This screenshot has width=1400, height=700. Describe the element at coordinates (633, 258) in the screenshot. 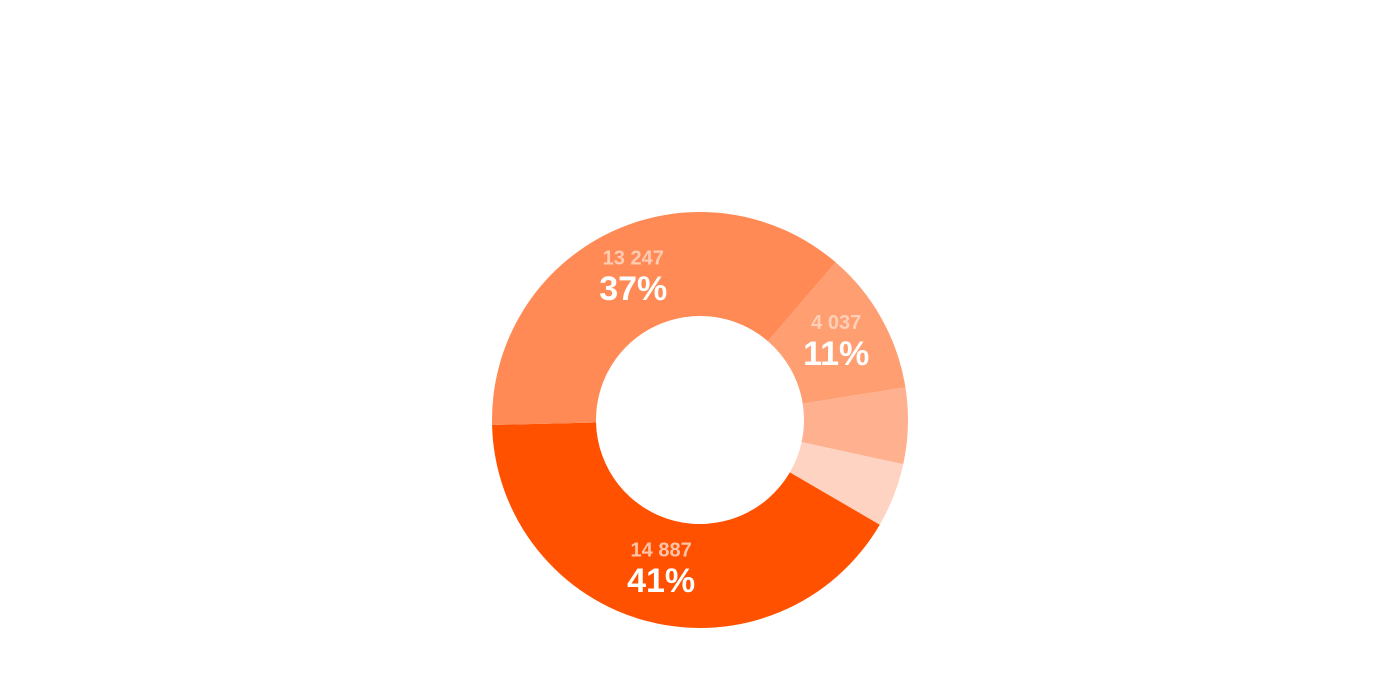

I see `value-label: 13 247` at that location.